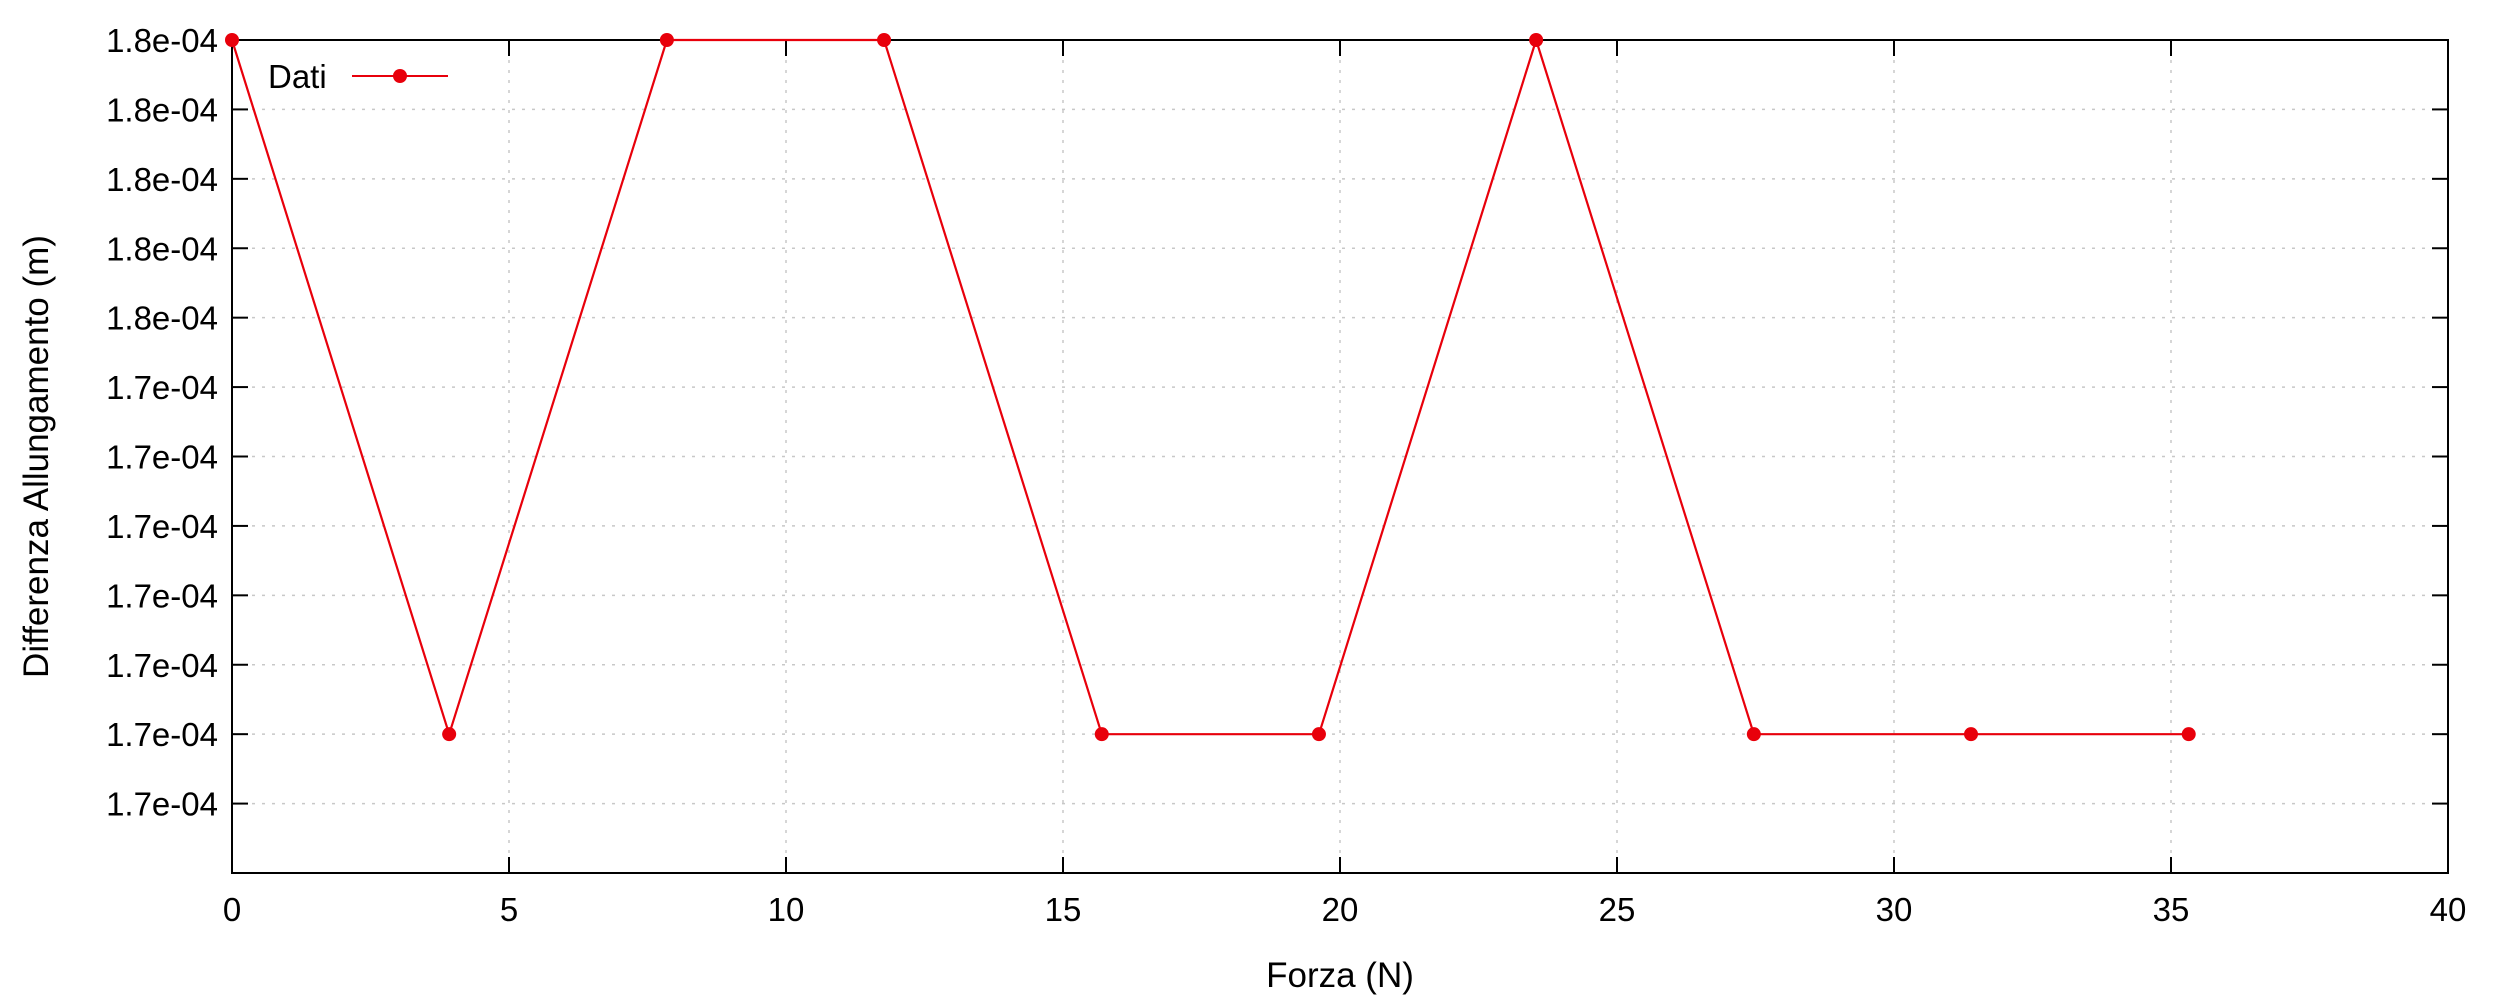  I want to click on x-tick-label: 25, so click(1617, 909).